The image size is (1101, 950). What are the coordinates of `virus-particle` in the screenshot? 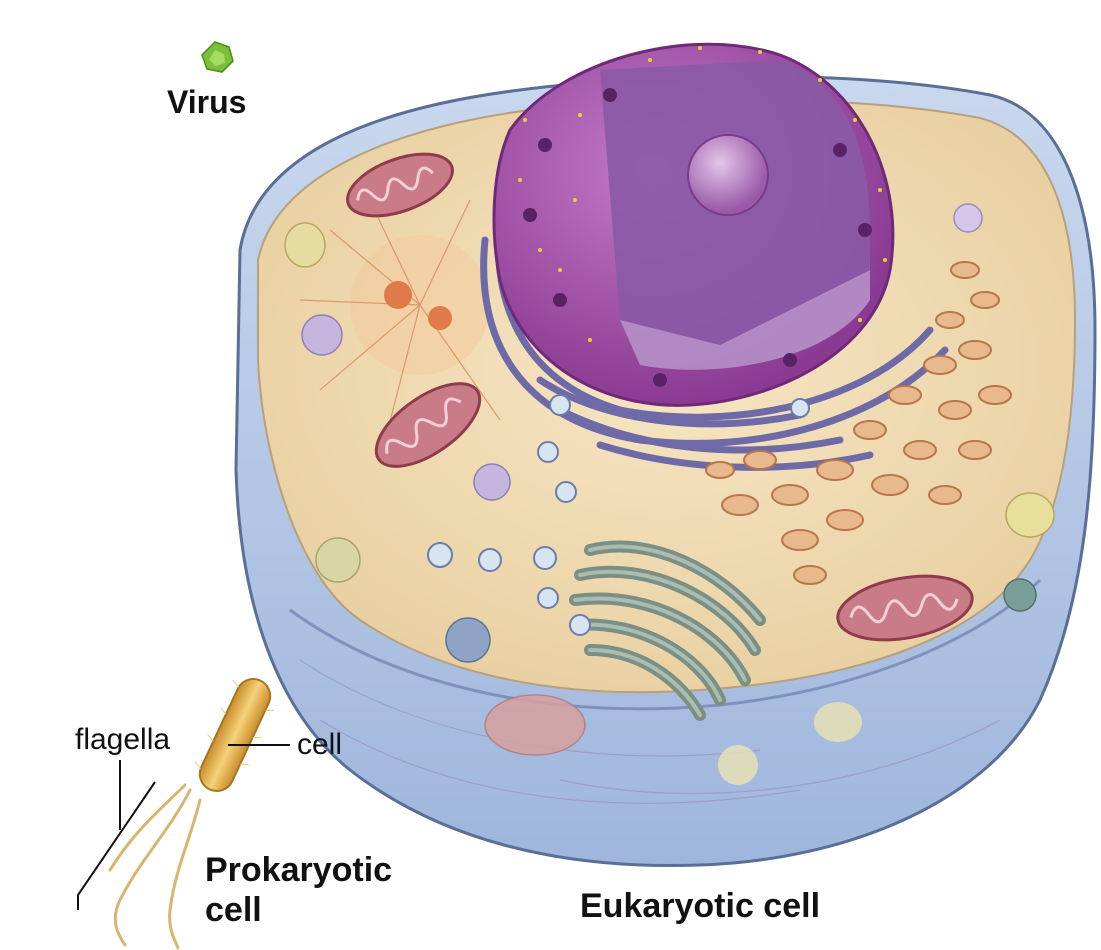 It's located at (217, 57).